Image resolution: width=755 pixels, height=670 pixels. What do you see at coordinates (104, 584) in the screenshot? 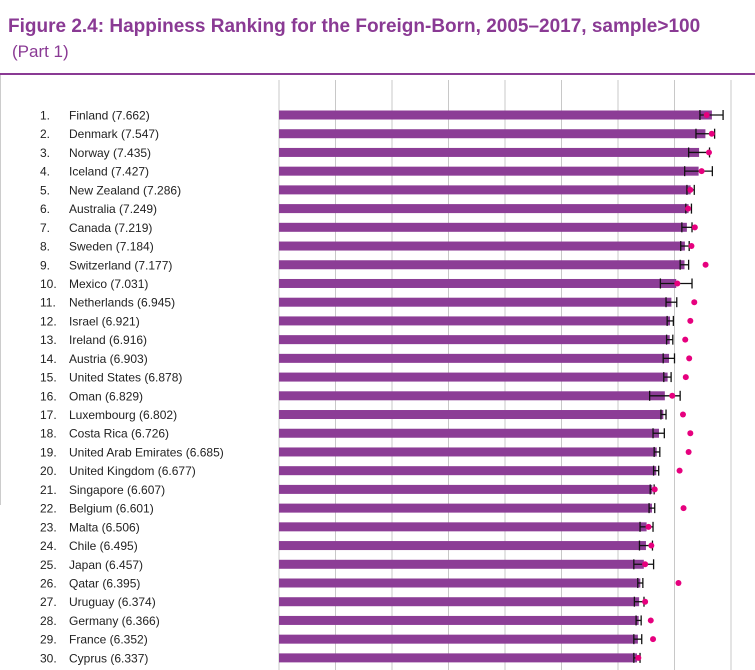
I see `country-label: Qatar (6.395)` at bounding box center [104, 584].